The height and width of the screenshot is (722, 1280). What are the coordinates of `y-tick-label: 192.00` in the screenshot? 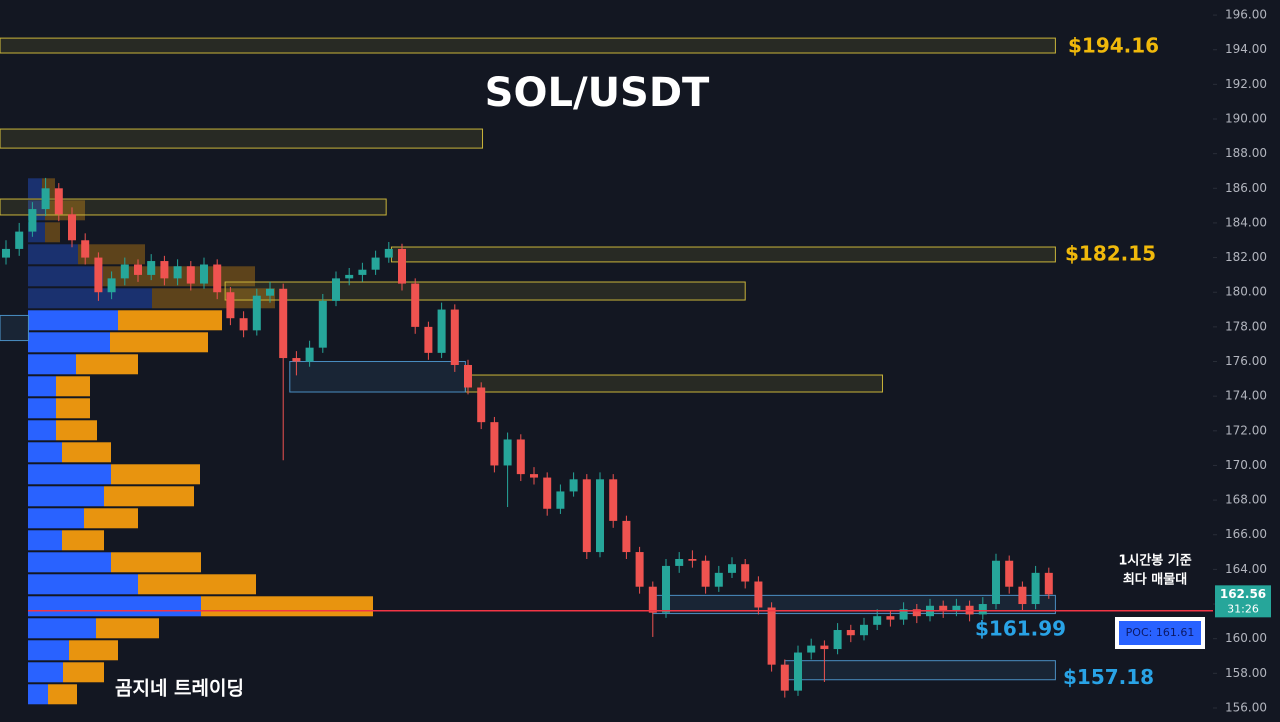 It's located at (1246, 84).